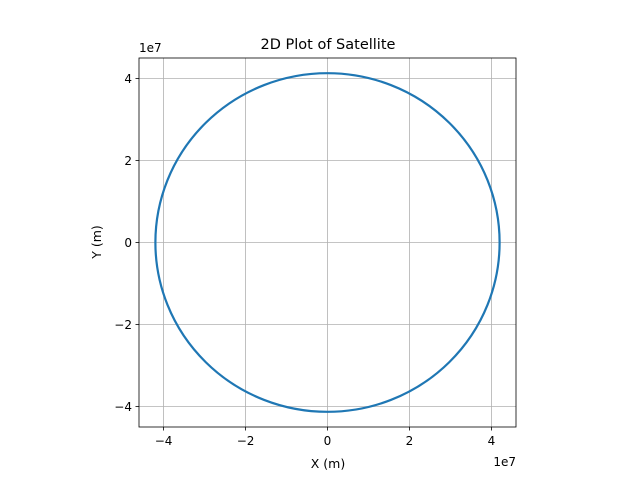 The width and height of the screenshot is (640, 480). I want to click on x-axis-offset-text: 1e7, so click(504, 462).